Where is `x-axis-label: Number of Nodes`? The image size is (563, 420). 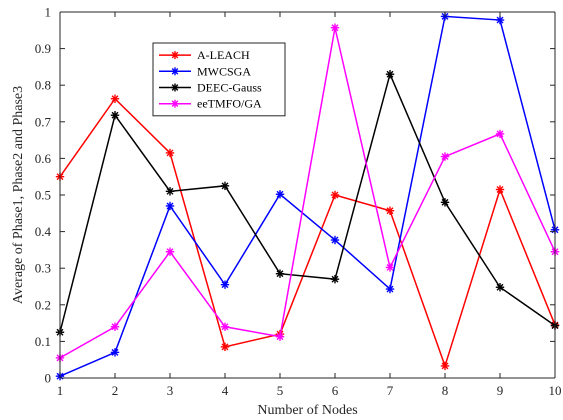 x-axis-label: Number of Nodes is located at coordinates (307, 410).